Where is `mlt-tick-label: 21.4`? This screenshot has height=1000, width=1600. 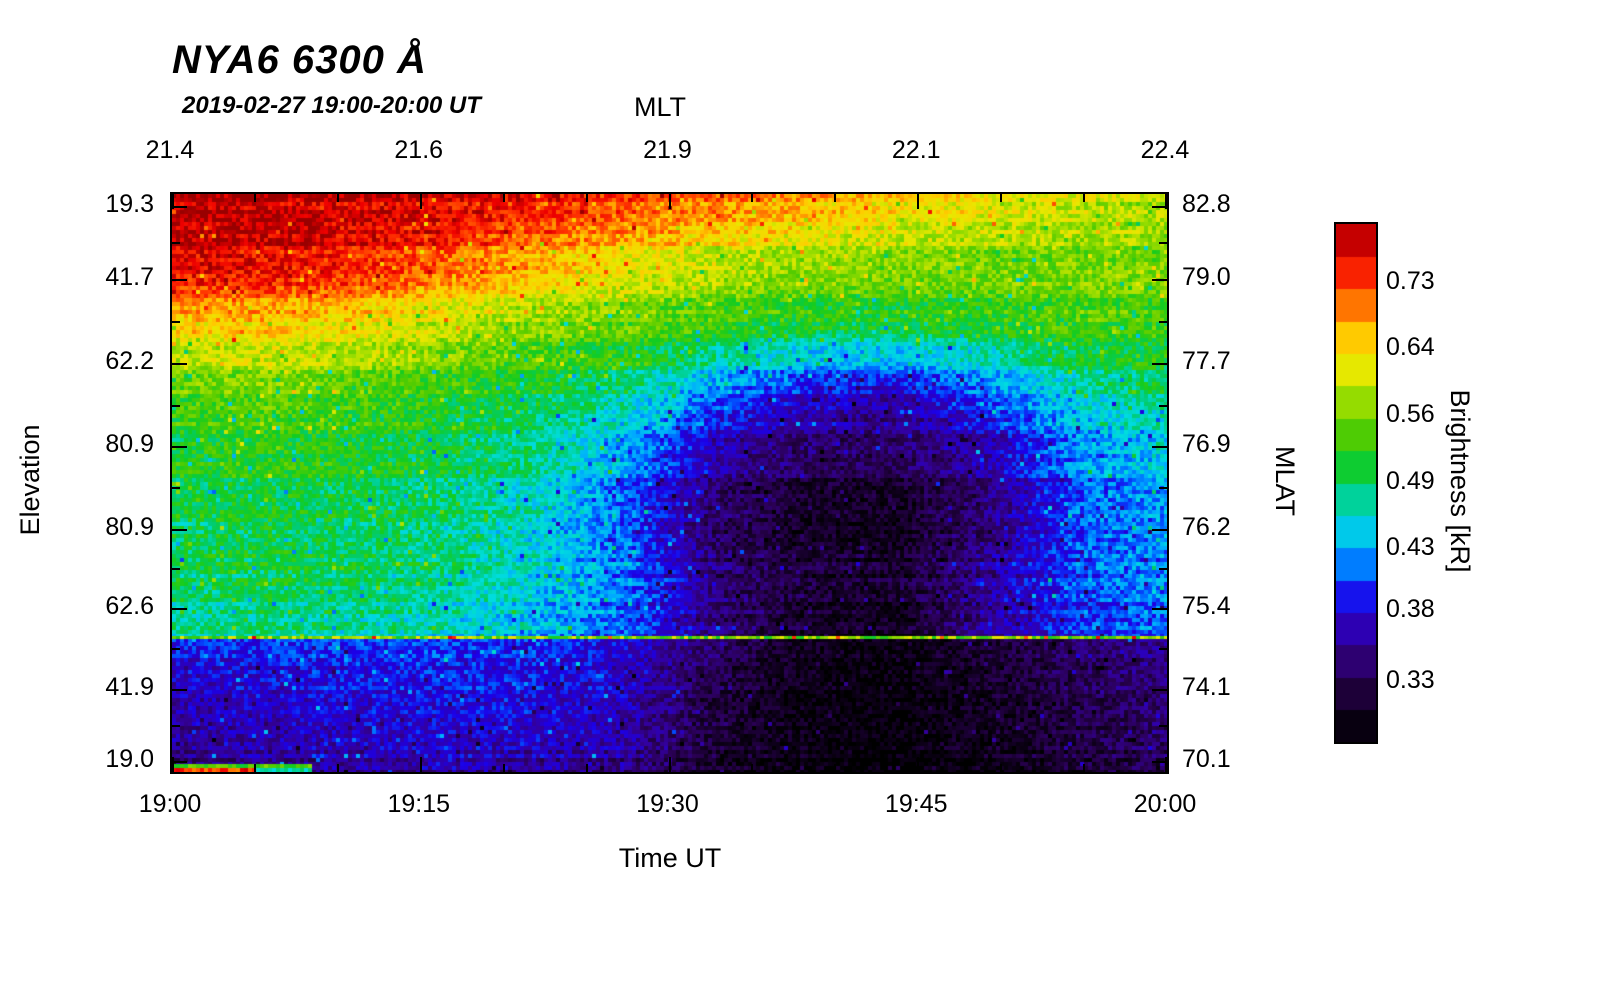
mlt-tick-label: 21.4 is located at coordinates (170, 150).